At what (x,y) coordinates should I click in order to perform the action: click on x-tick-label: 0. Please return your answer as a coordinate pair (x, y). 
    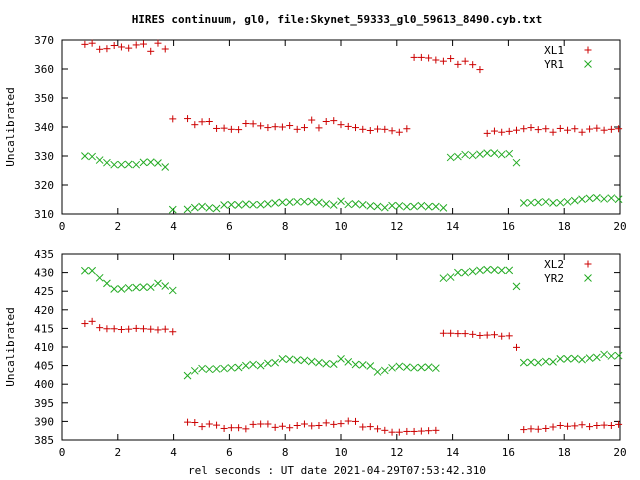
    Looking at the image, I should click on (62, 226).